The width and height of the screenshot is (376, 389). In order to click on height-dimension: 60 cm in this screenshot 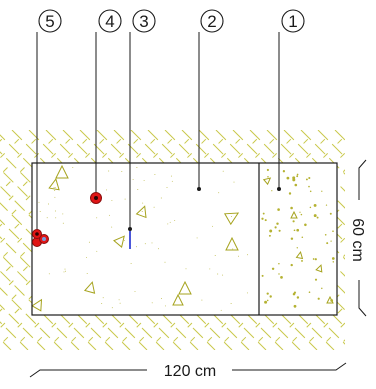, I will do `click(358, 238)`.